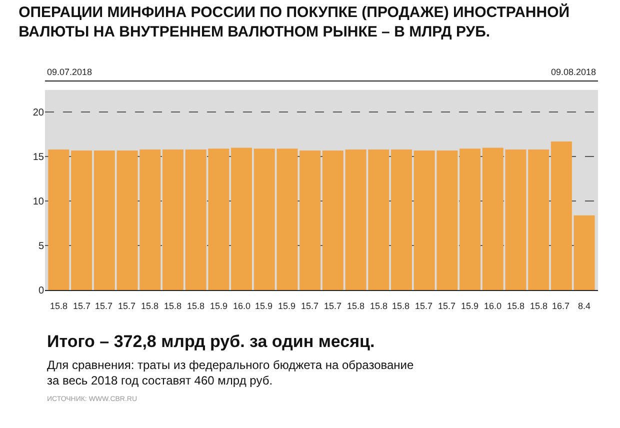 Image resolution: width=620 pixels, height=428 pixels. I want to click on y-tick-label: 0, so click(41, 291).